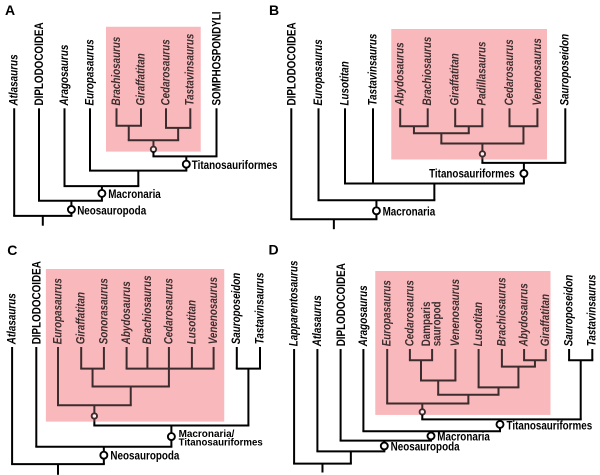 This screenshot has height=475, width=600. I want to click on svg-text: Padillasaurus, so click(482, 73).